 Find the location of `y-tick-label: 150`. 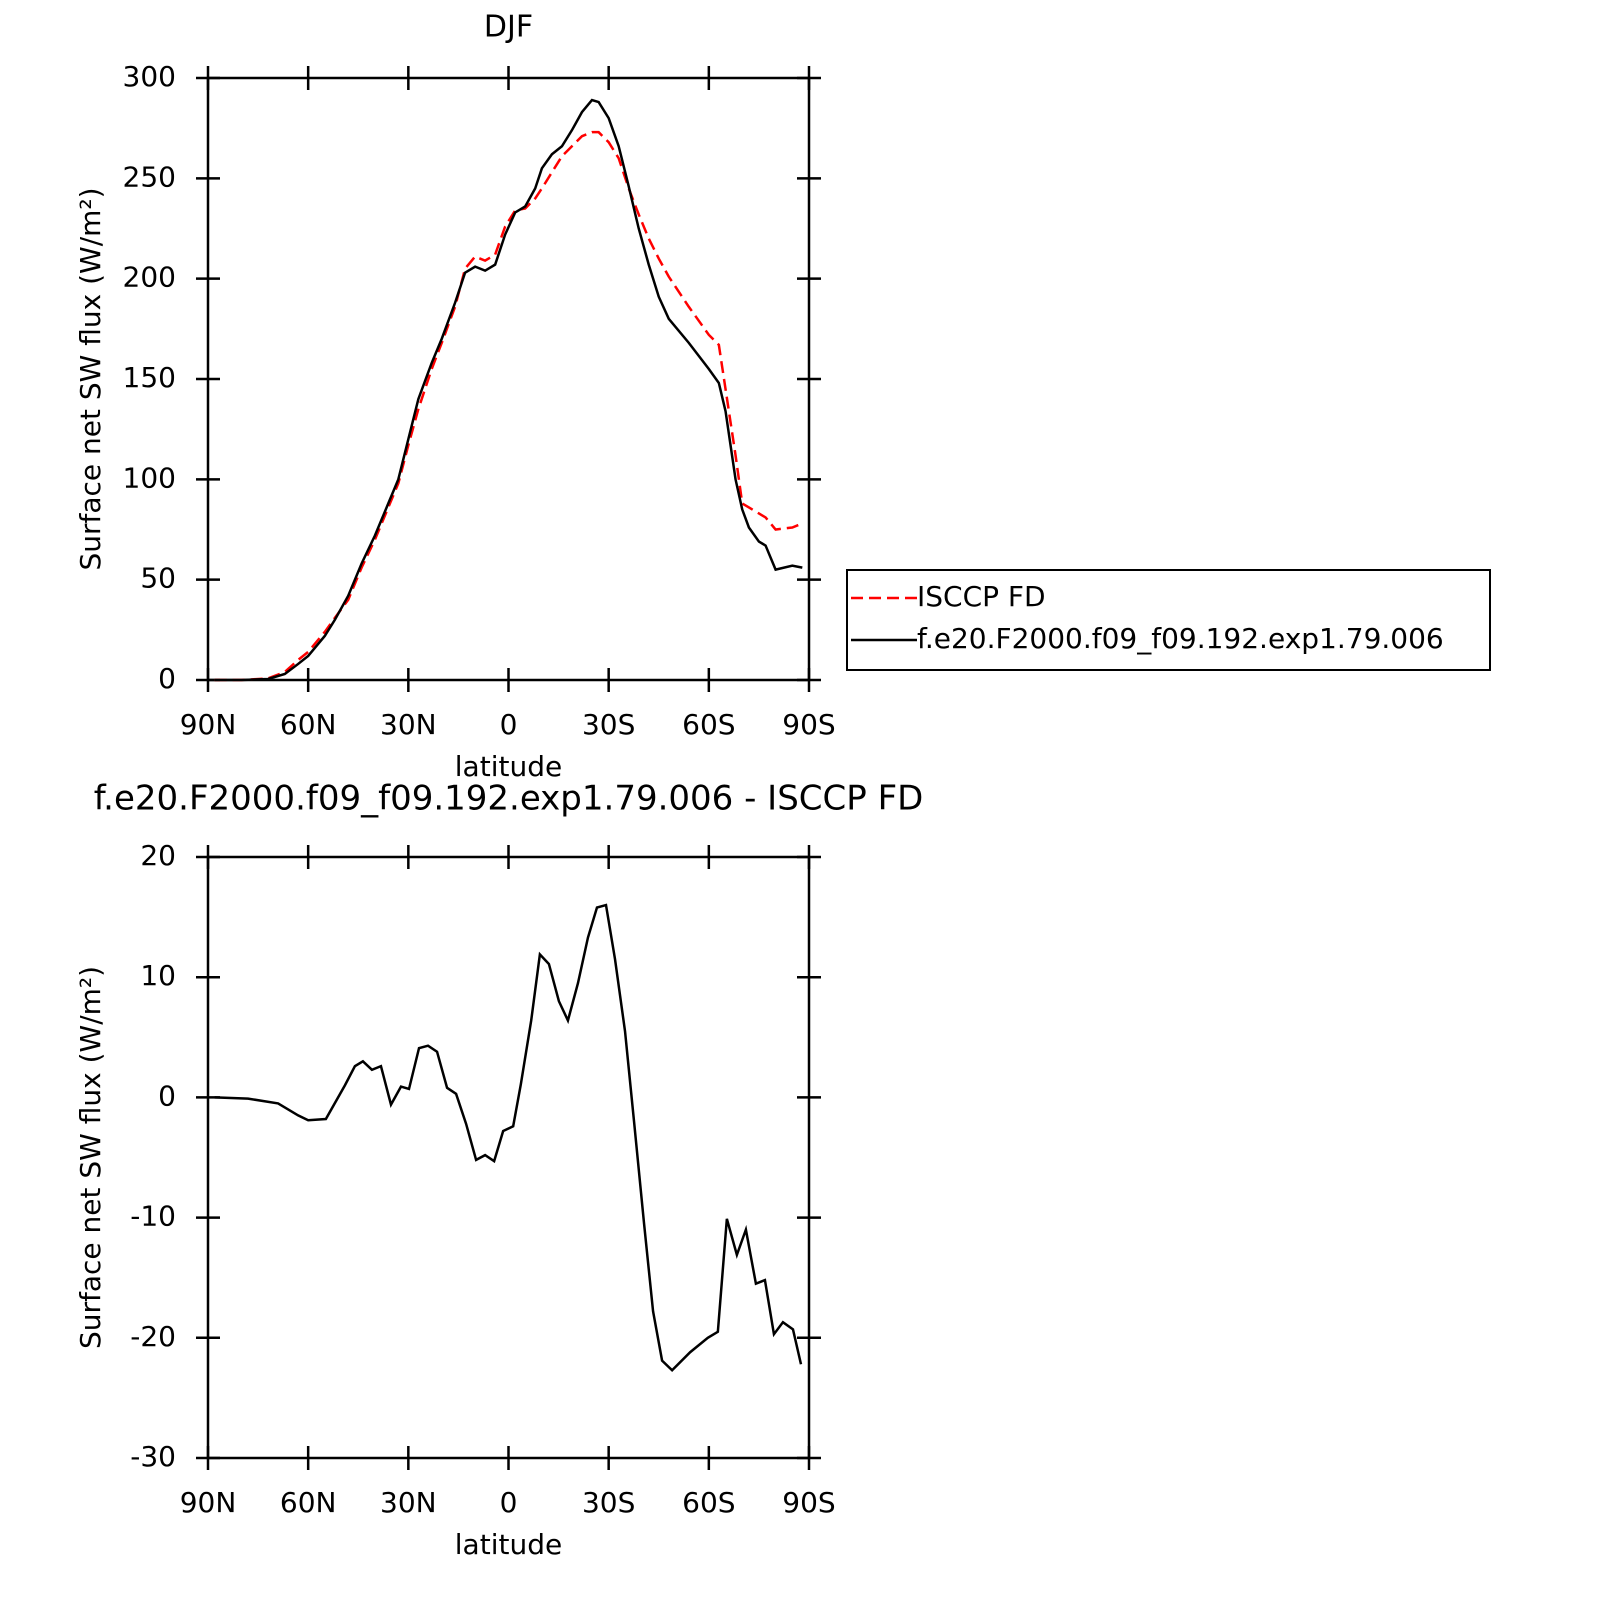

y-tick-label: 150 is located at coordinates (149, 377).